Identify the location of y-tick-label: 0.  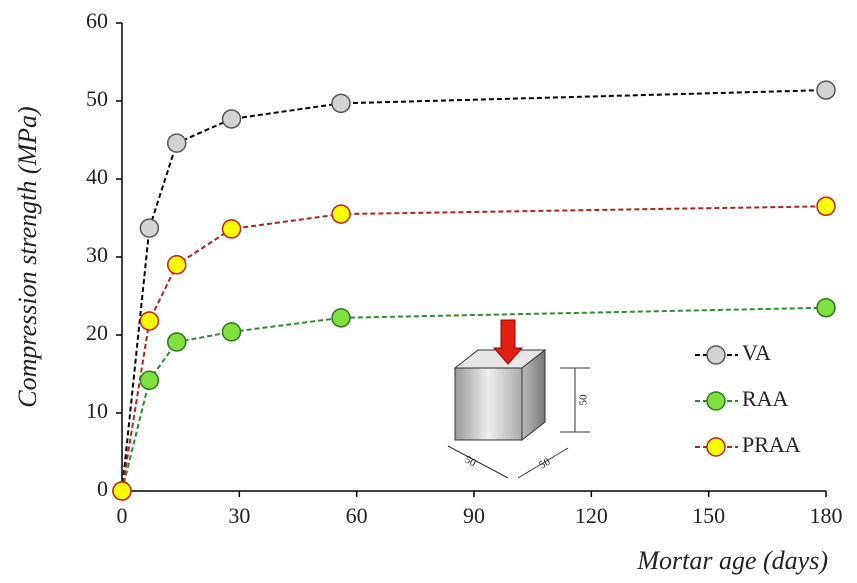
(102, 488).